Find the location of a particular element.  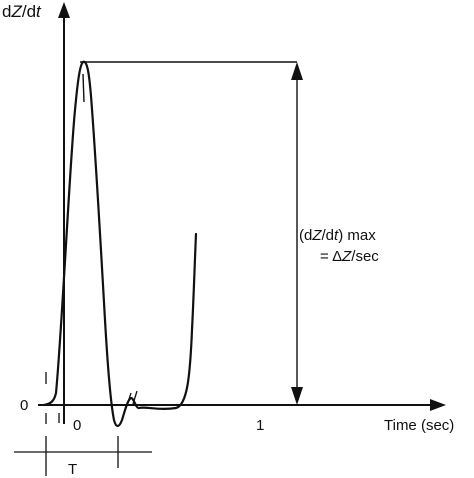

y-axis-arrowhead is located at coordinates (64, 10).